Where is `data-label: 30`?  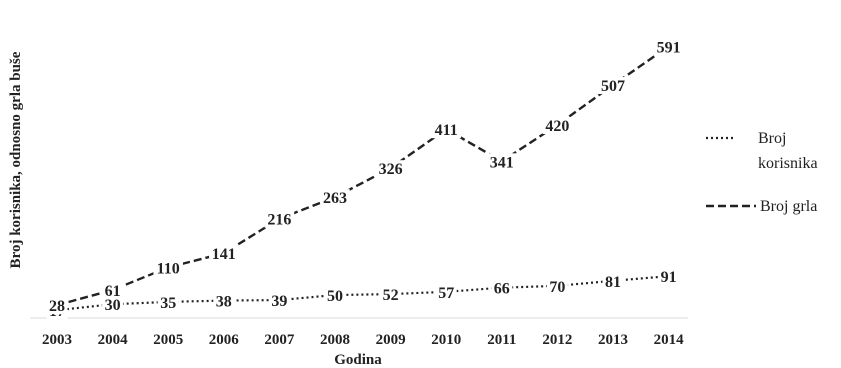
data-label: 30 is located at coordinates (113, 305).